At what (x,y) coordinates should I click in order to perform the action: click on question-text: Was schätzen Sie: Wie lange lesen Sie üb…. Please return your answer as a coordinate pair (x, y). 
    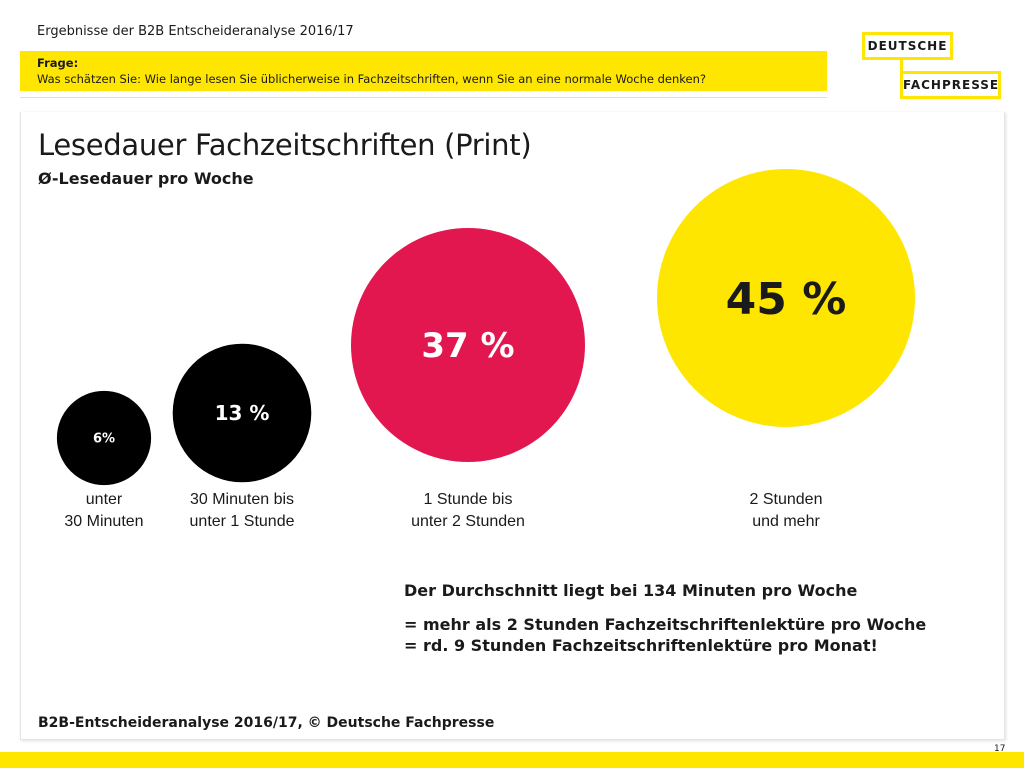
    Looking at the image, I should click on (371, 79).